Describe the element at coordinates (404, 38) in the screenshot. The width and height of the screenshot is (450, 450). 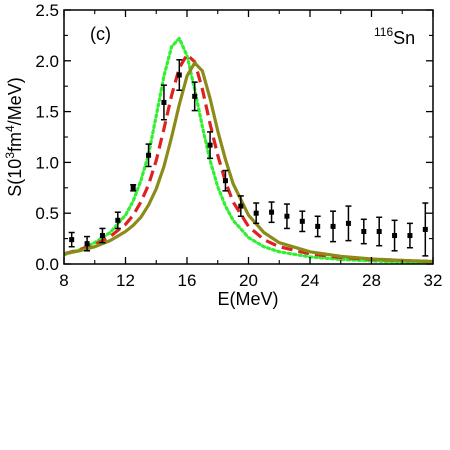
I see `nucleus-symbol: Sn` at that location.